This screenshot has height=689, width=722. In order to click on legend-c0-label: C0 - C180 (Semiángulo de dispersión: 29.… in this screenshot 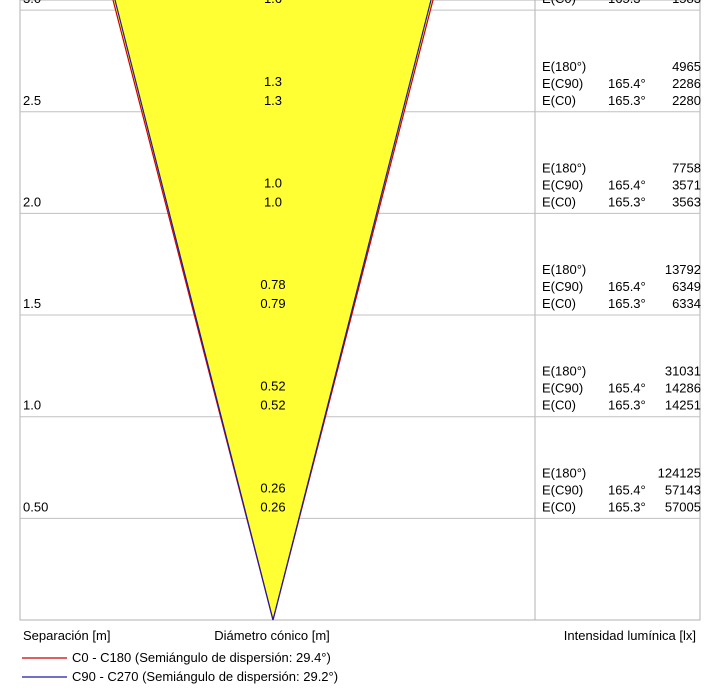, I will do `click(201, 657)`.